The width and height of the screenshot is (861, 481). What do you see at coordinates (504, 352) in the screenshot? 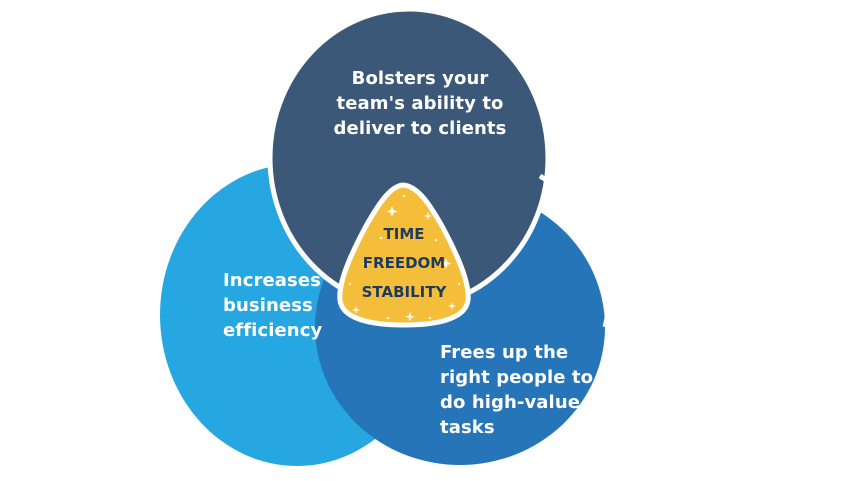
I see `right-circle-label-line: Frees up the` at bounding box center [504, 352].